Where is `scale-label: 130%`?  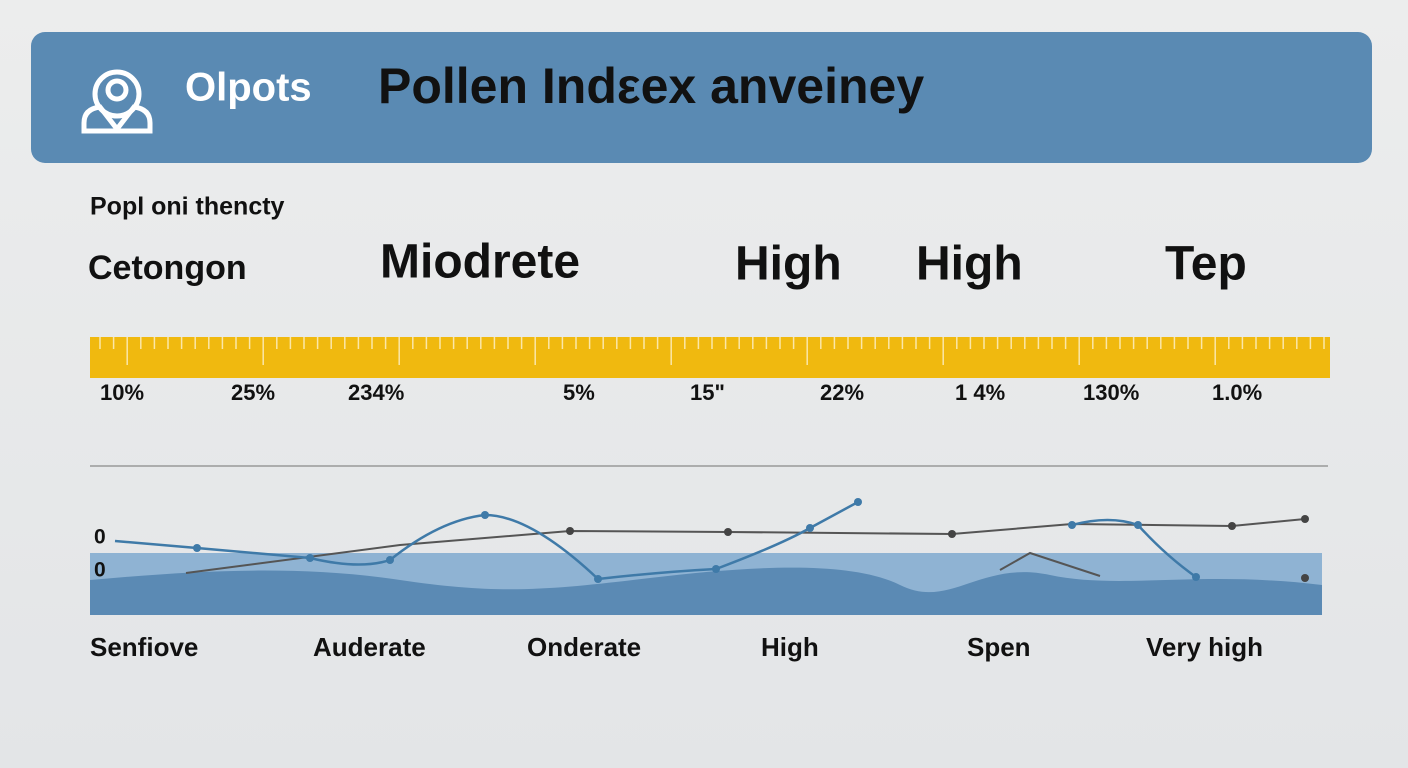
scale-label: 130% is located at coordinates (1111, 392).